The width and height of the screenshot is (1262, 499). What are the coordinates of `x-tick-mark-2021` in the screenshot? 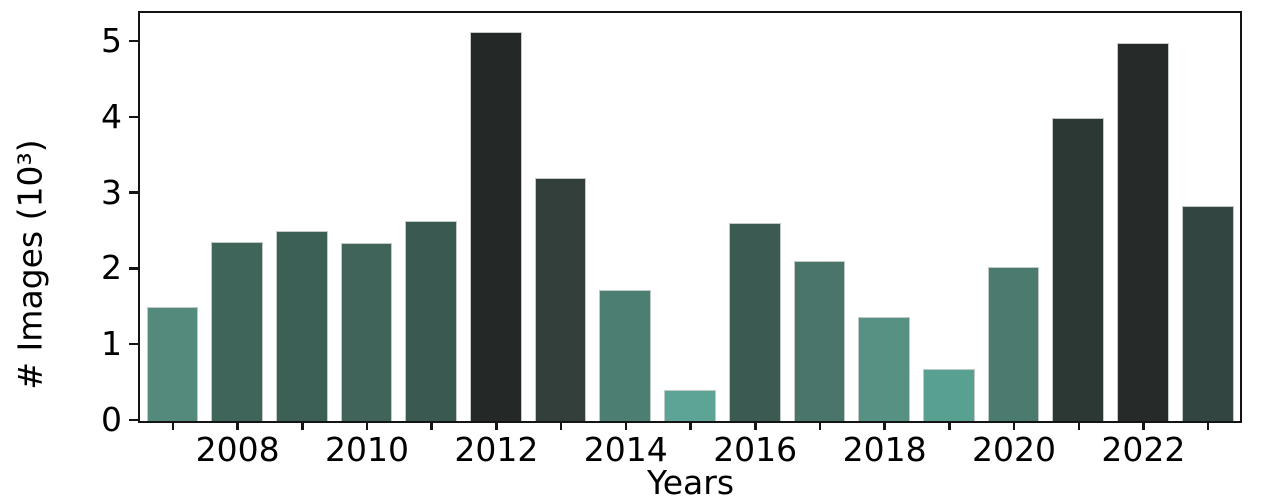 It's located at (1078, 425).